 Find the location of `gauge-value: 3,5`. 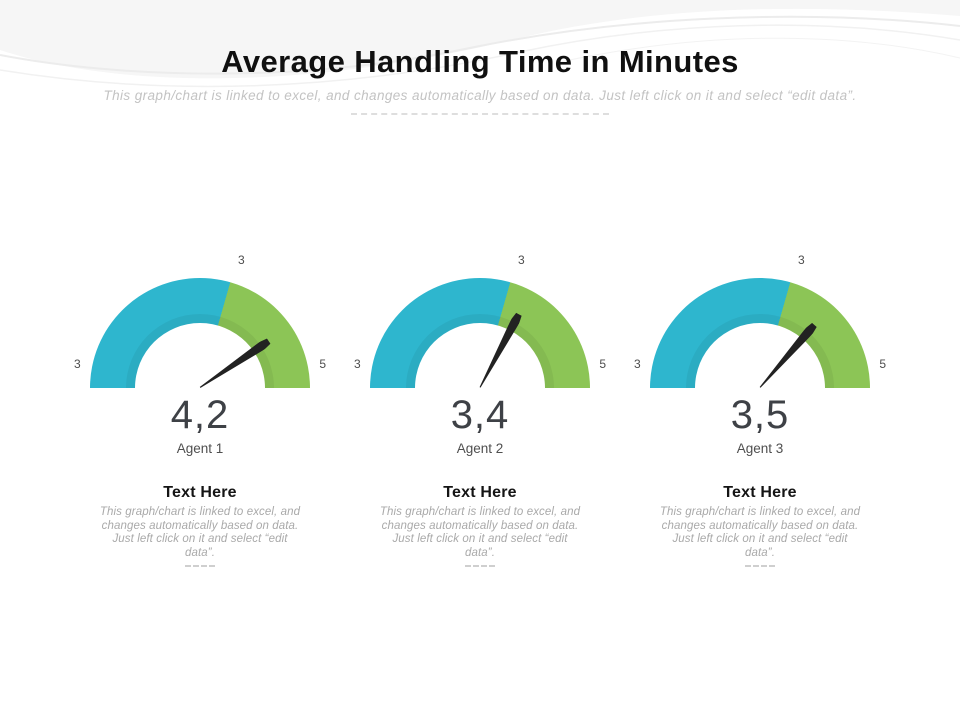

gauge-value: 3,5 is located at coordinates (760, 415).